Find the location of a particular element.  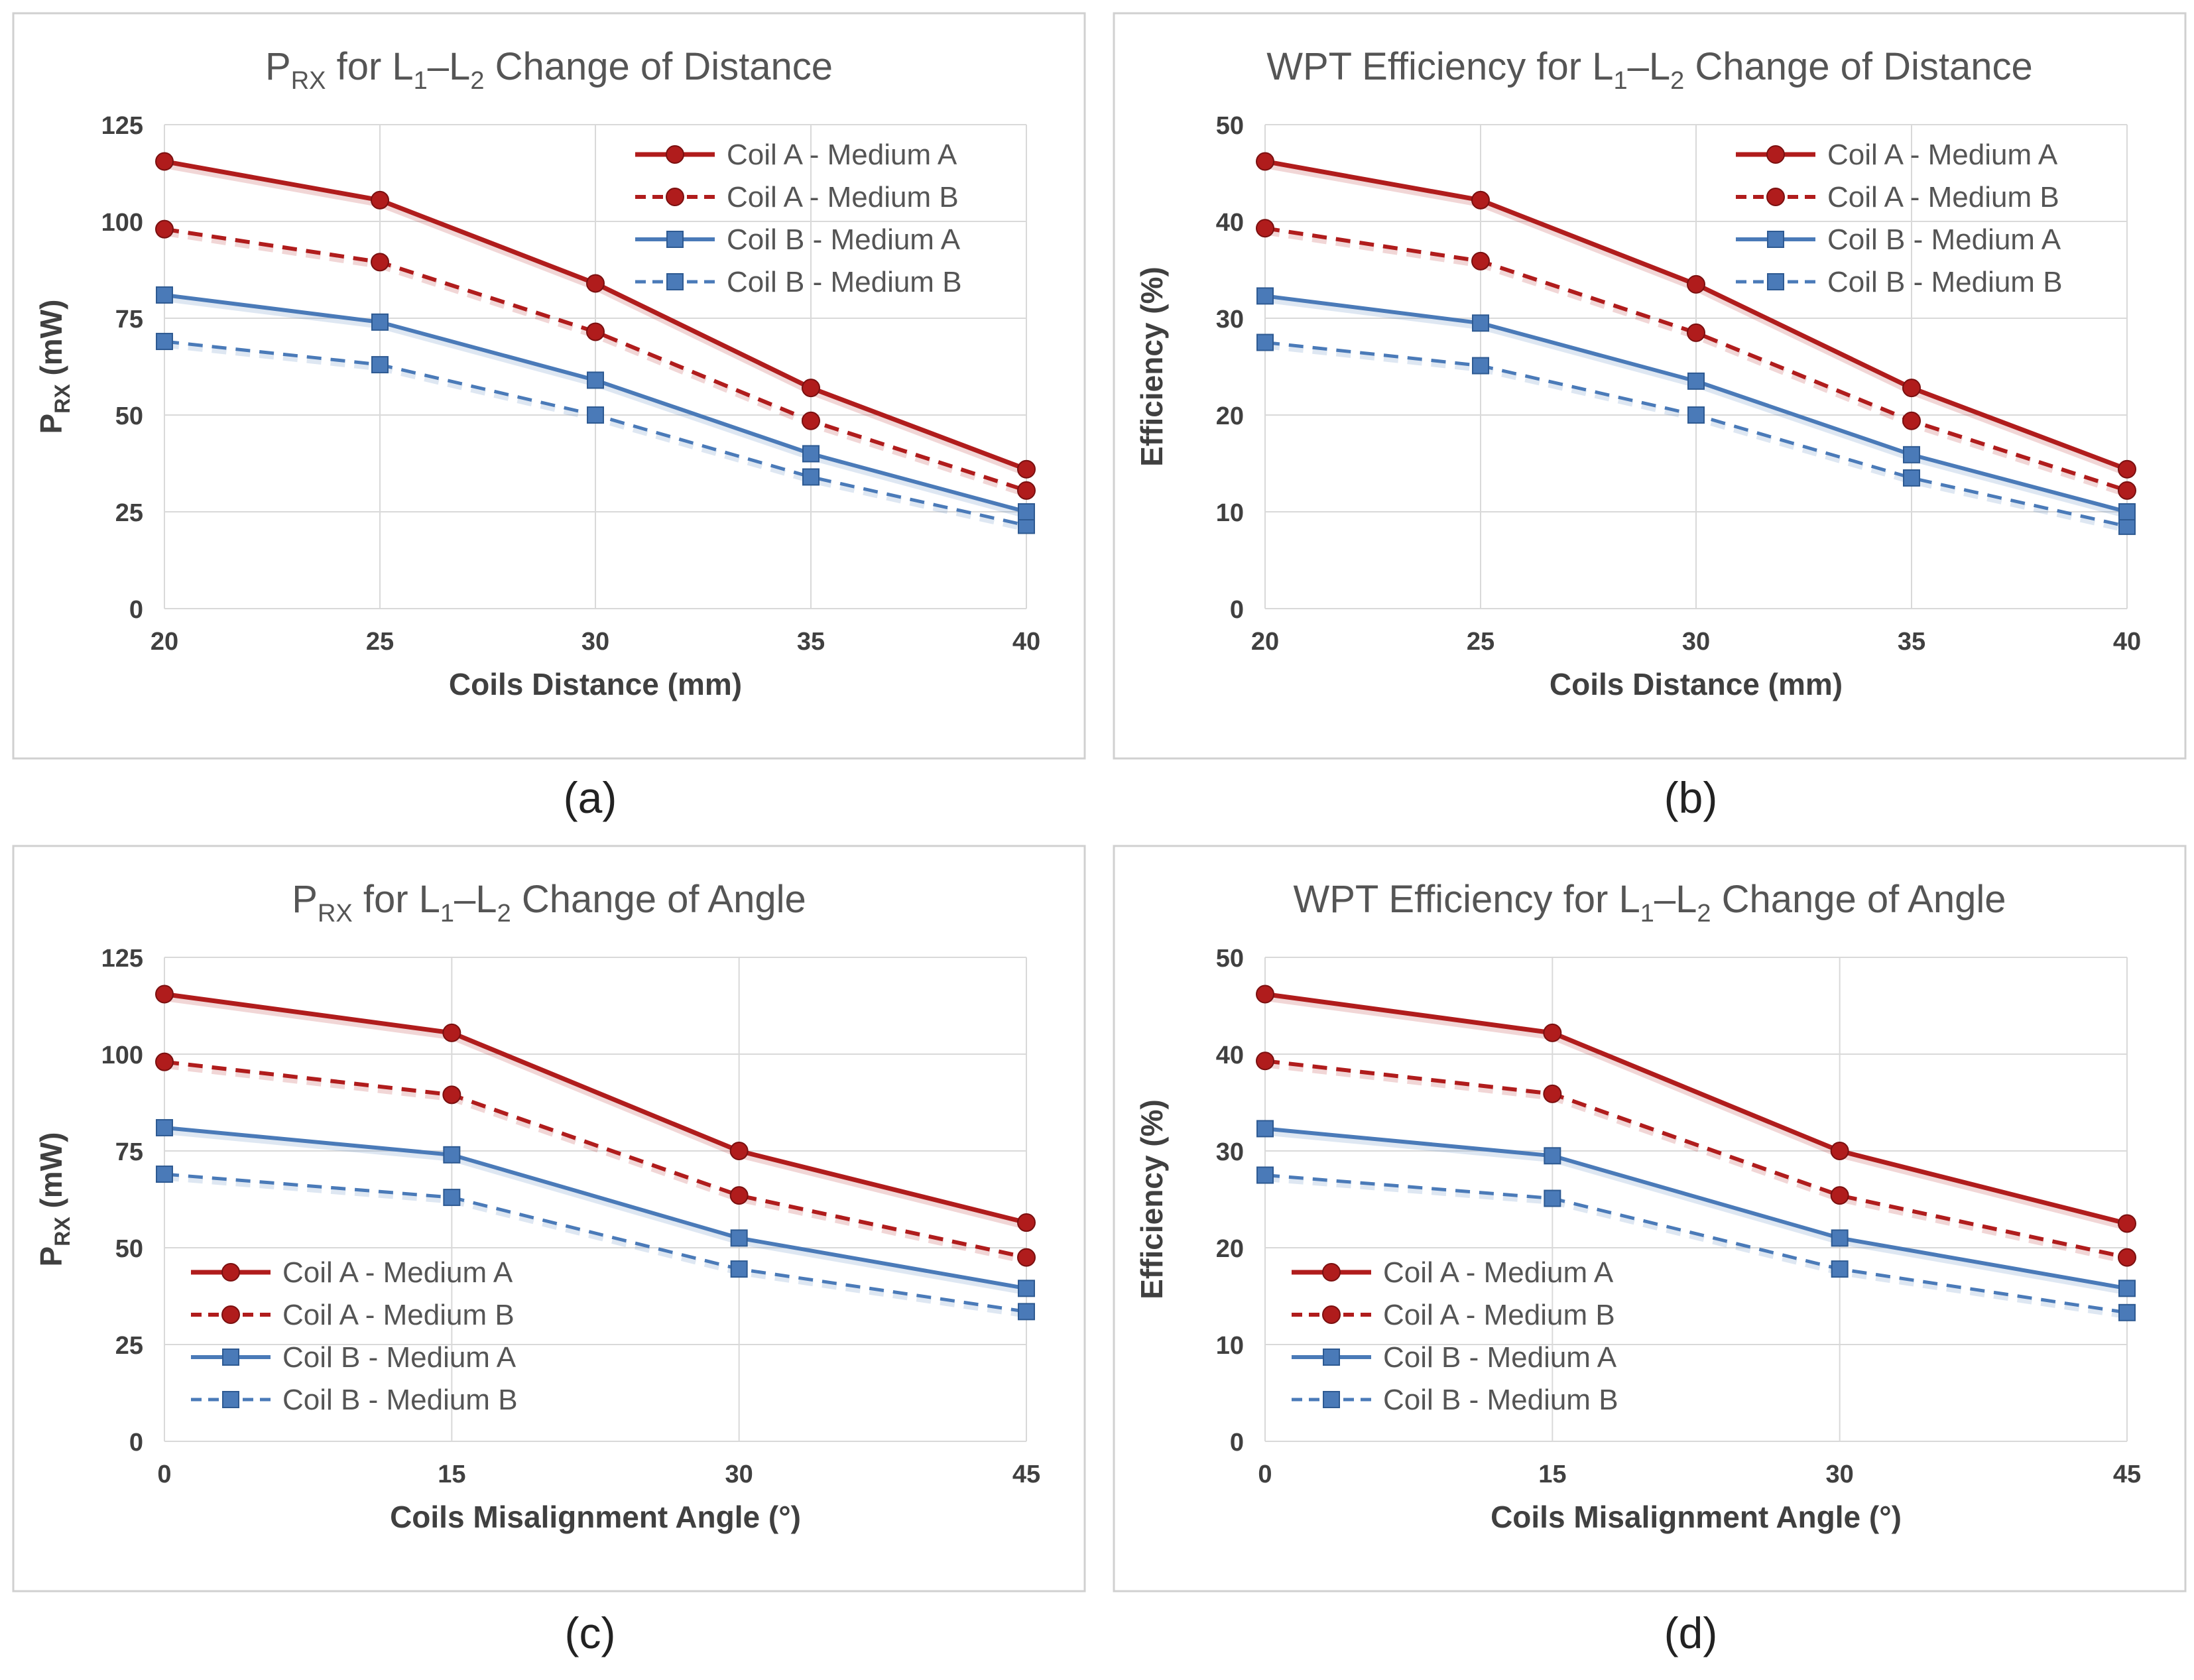

x-tick-label: 20 is located at coordinates (164, 642).